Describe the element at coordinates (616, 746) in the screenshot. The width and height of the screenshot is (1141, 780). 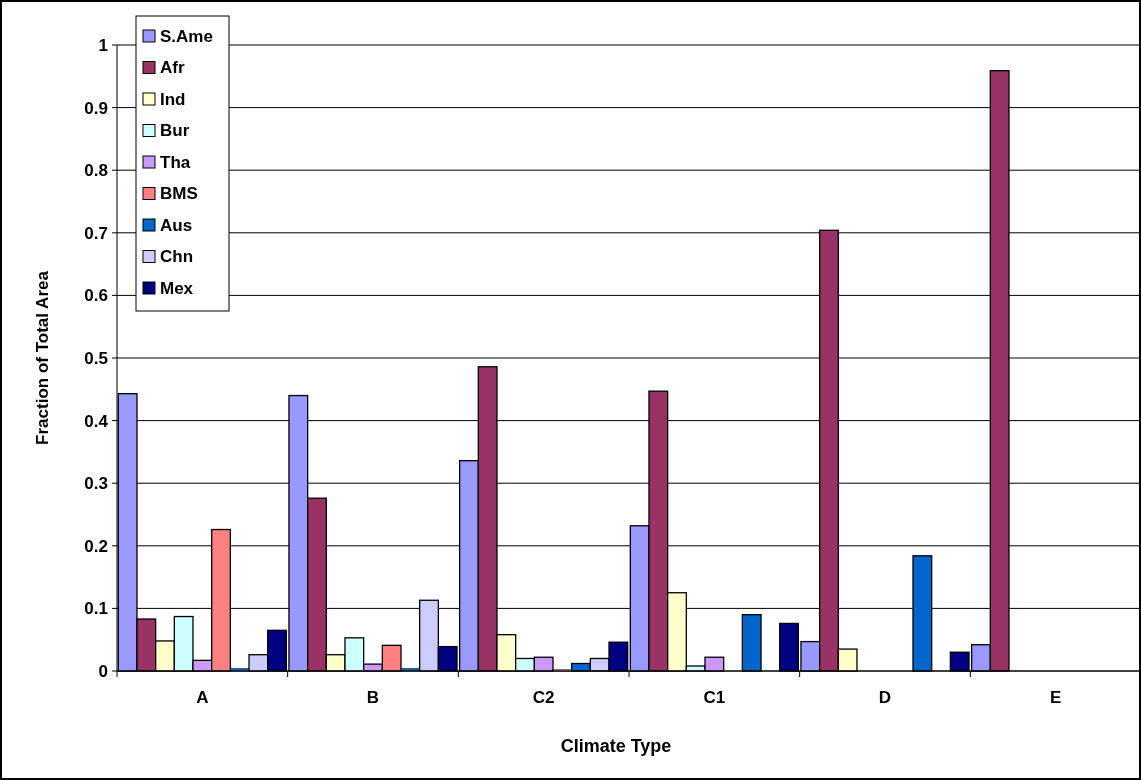
I see `x-axis-title: Climate Type` at that location.